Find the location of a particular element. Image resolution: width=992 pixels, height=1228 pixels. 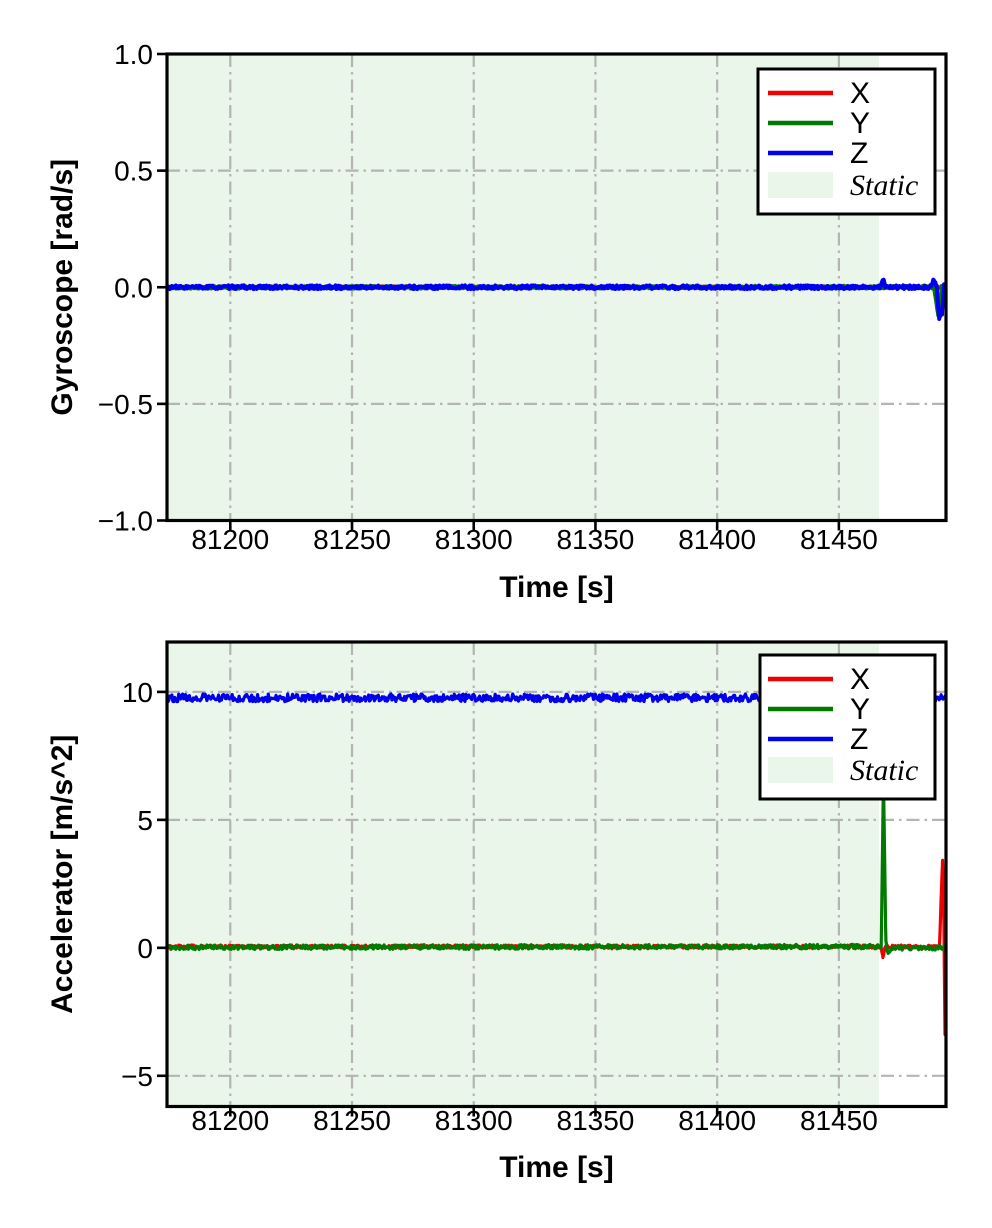

y-tick-label: −0.5 is located at coordinates (125, 404).